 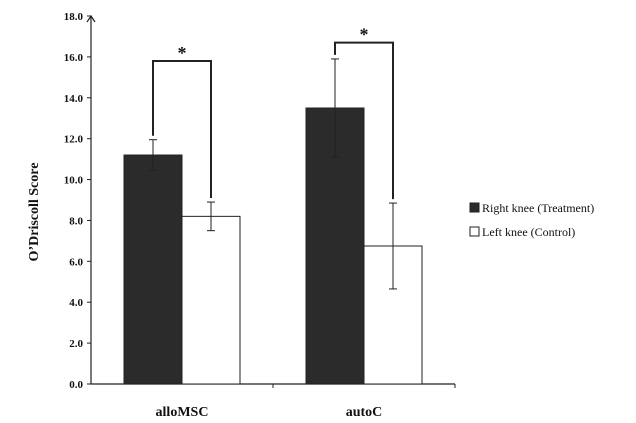 I want to click on y-tick-label: 8.0, so click(x=76, y=221).